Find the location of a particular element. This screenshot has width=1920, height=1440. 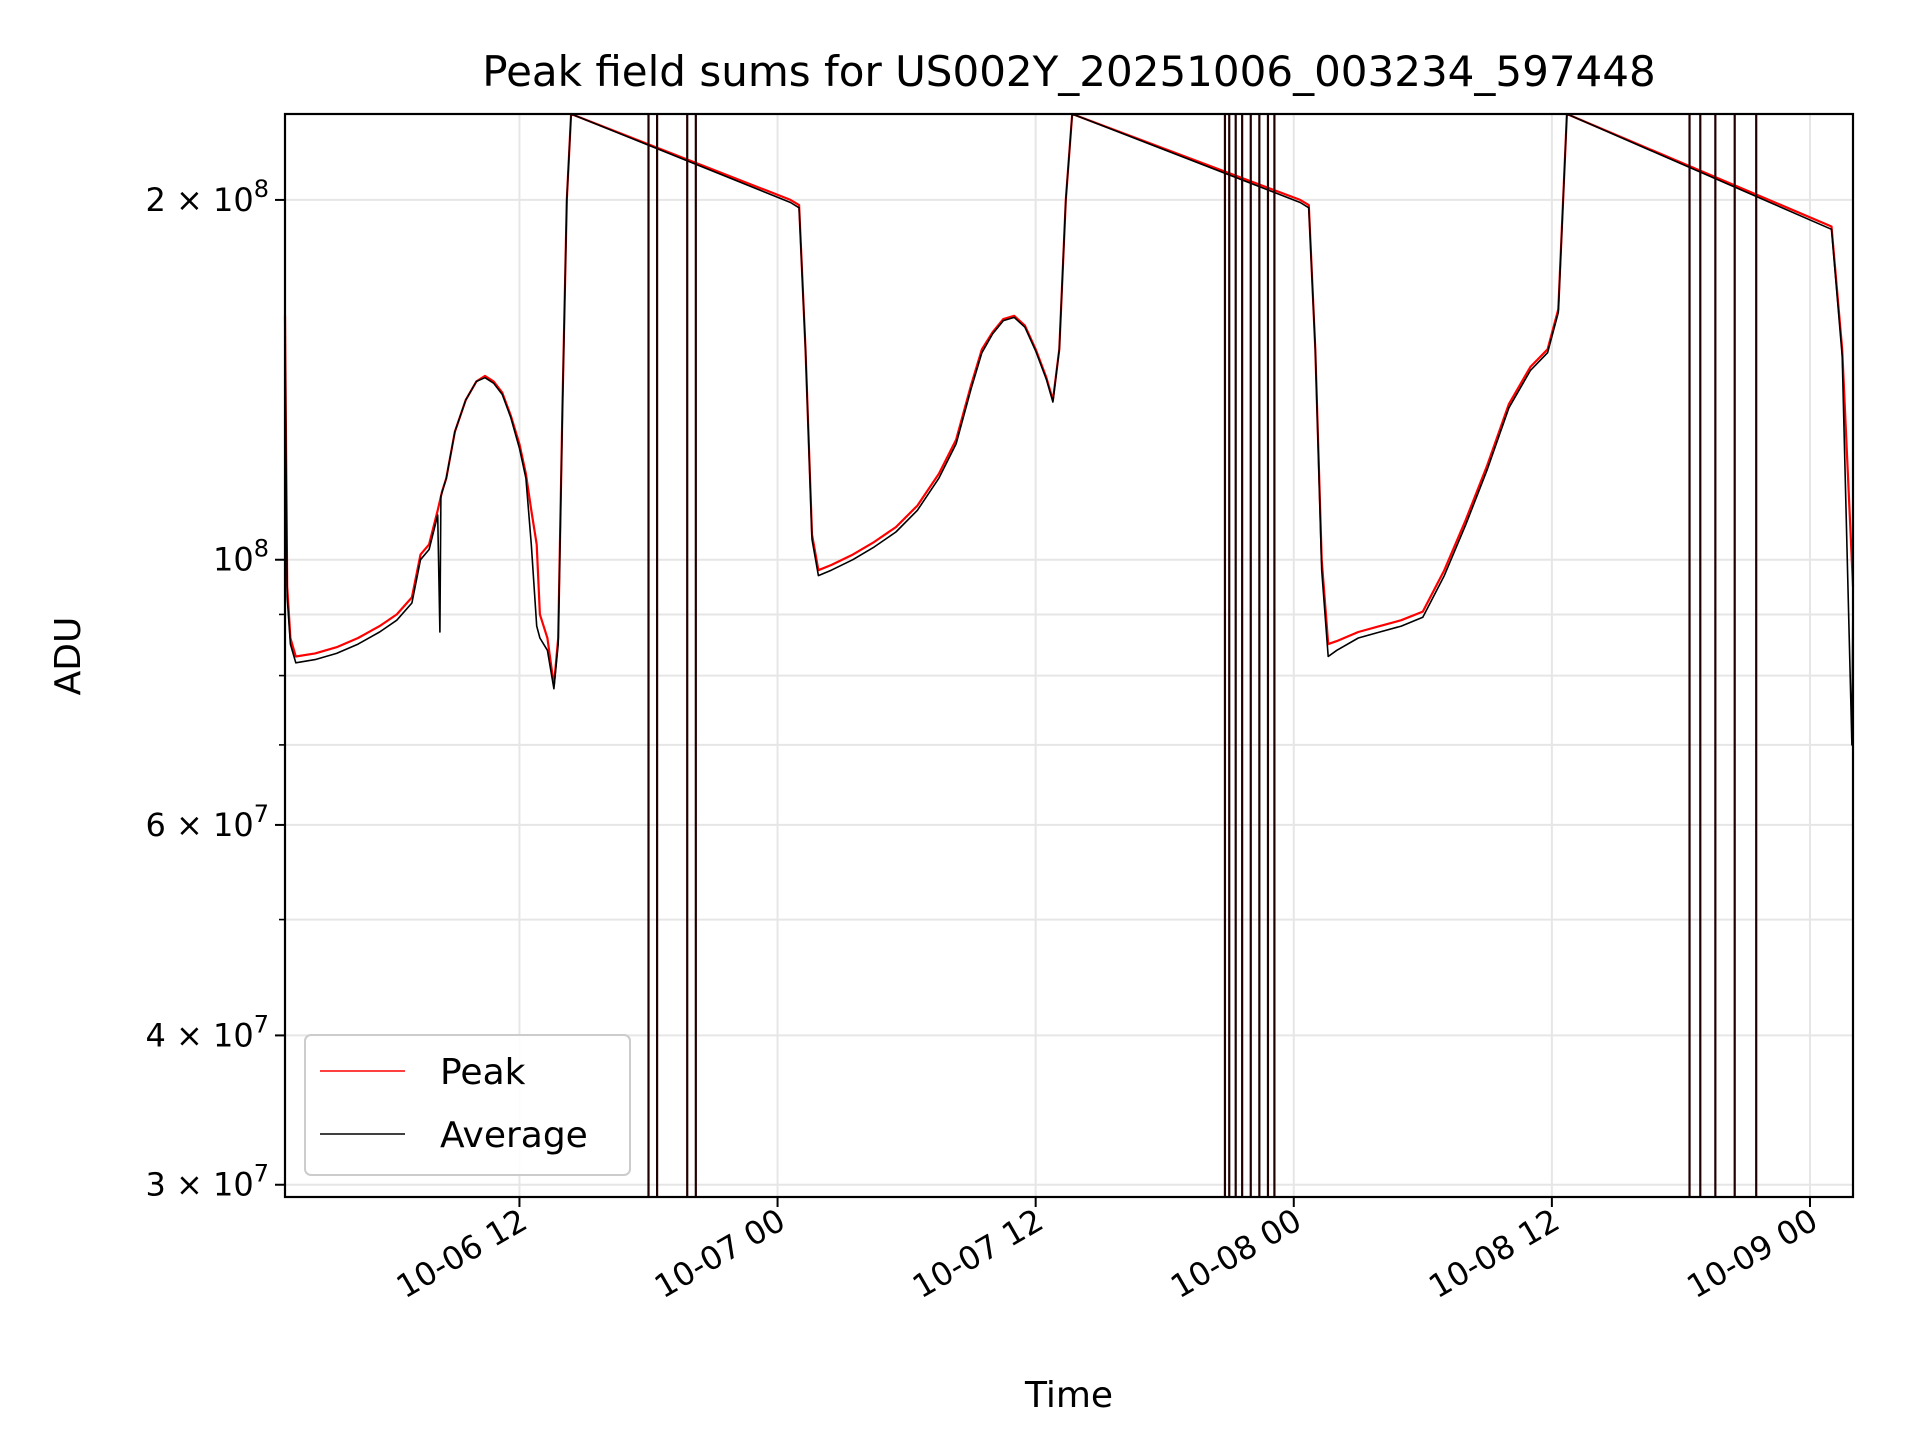

legend: Peak Average is located at coordinates (467, 1105).